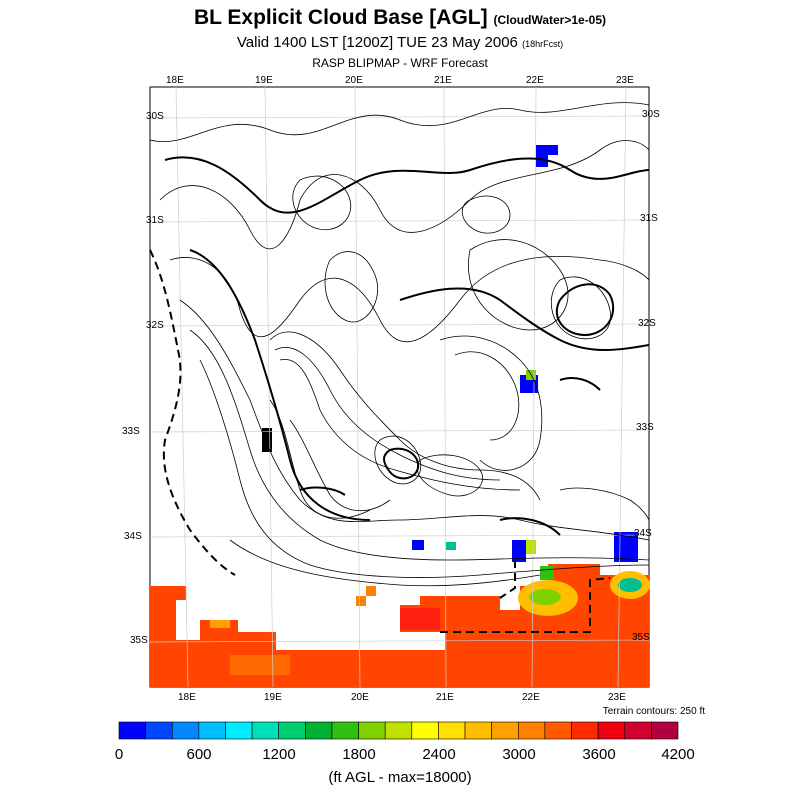  Describe the element at coordinates (439, 754) in the screenshot. I see `colorbar-label-2400: 2400` at that location.